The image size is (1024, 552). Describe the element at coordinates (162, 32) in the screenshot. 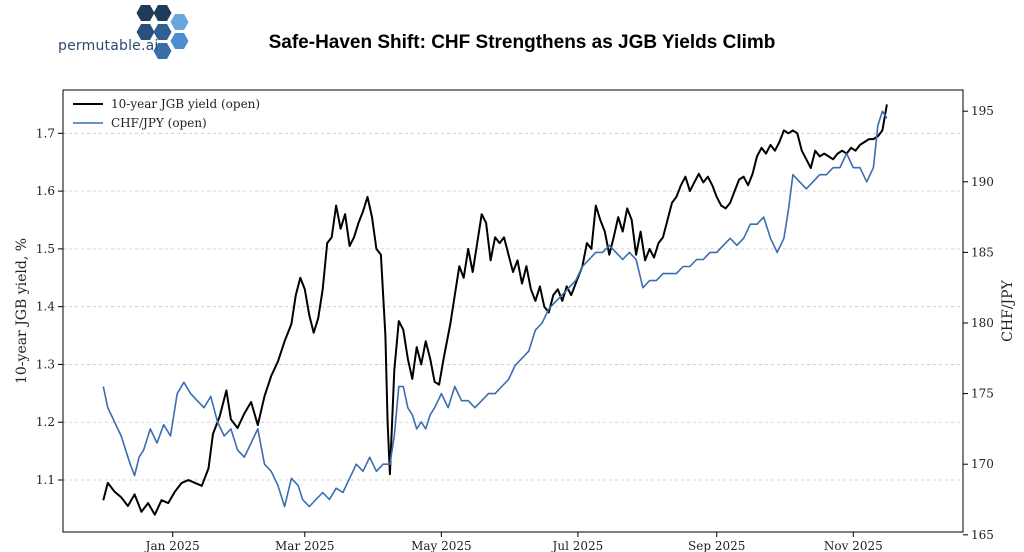

I see `hexagon-logo-icon` at that location.